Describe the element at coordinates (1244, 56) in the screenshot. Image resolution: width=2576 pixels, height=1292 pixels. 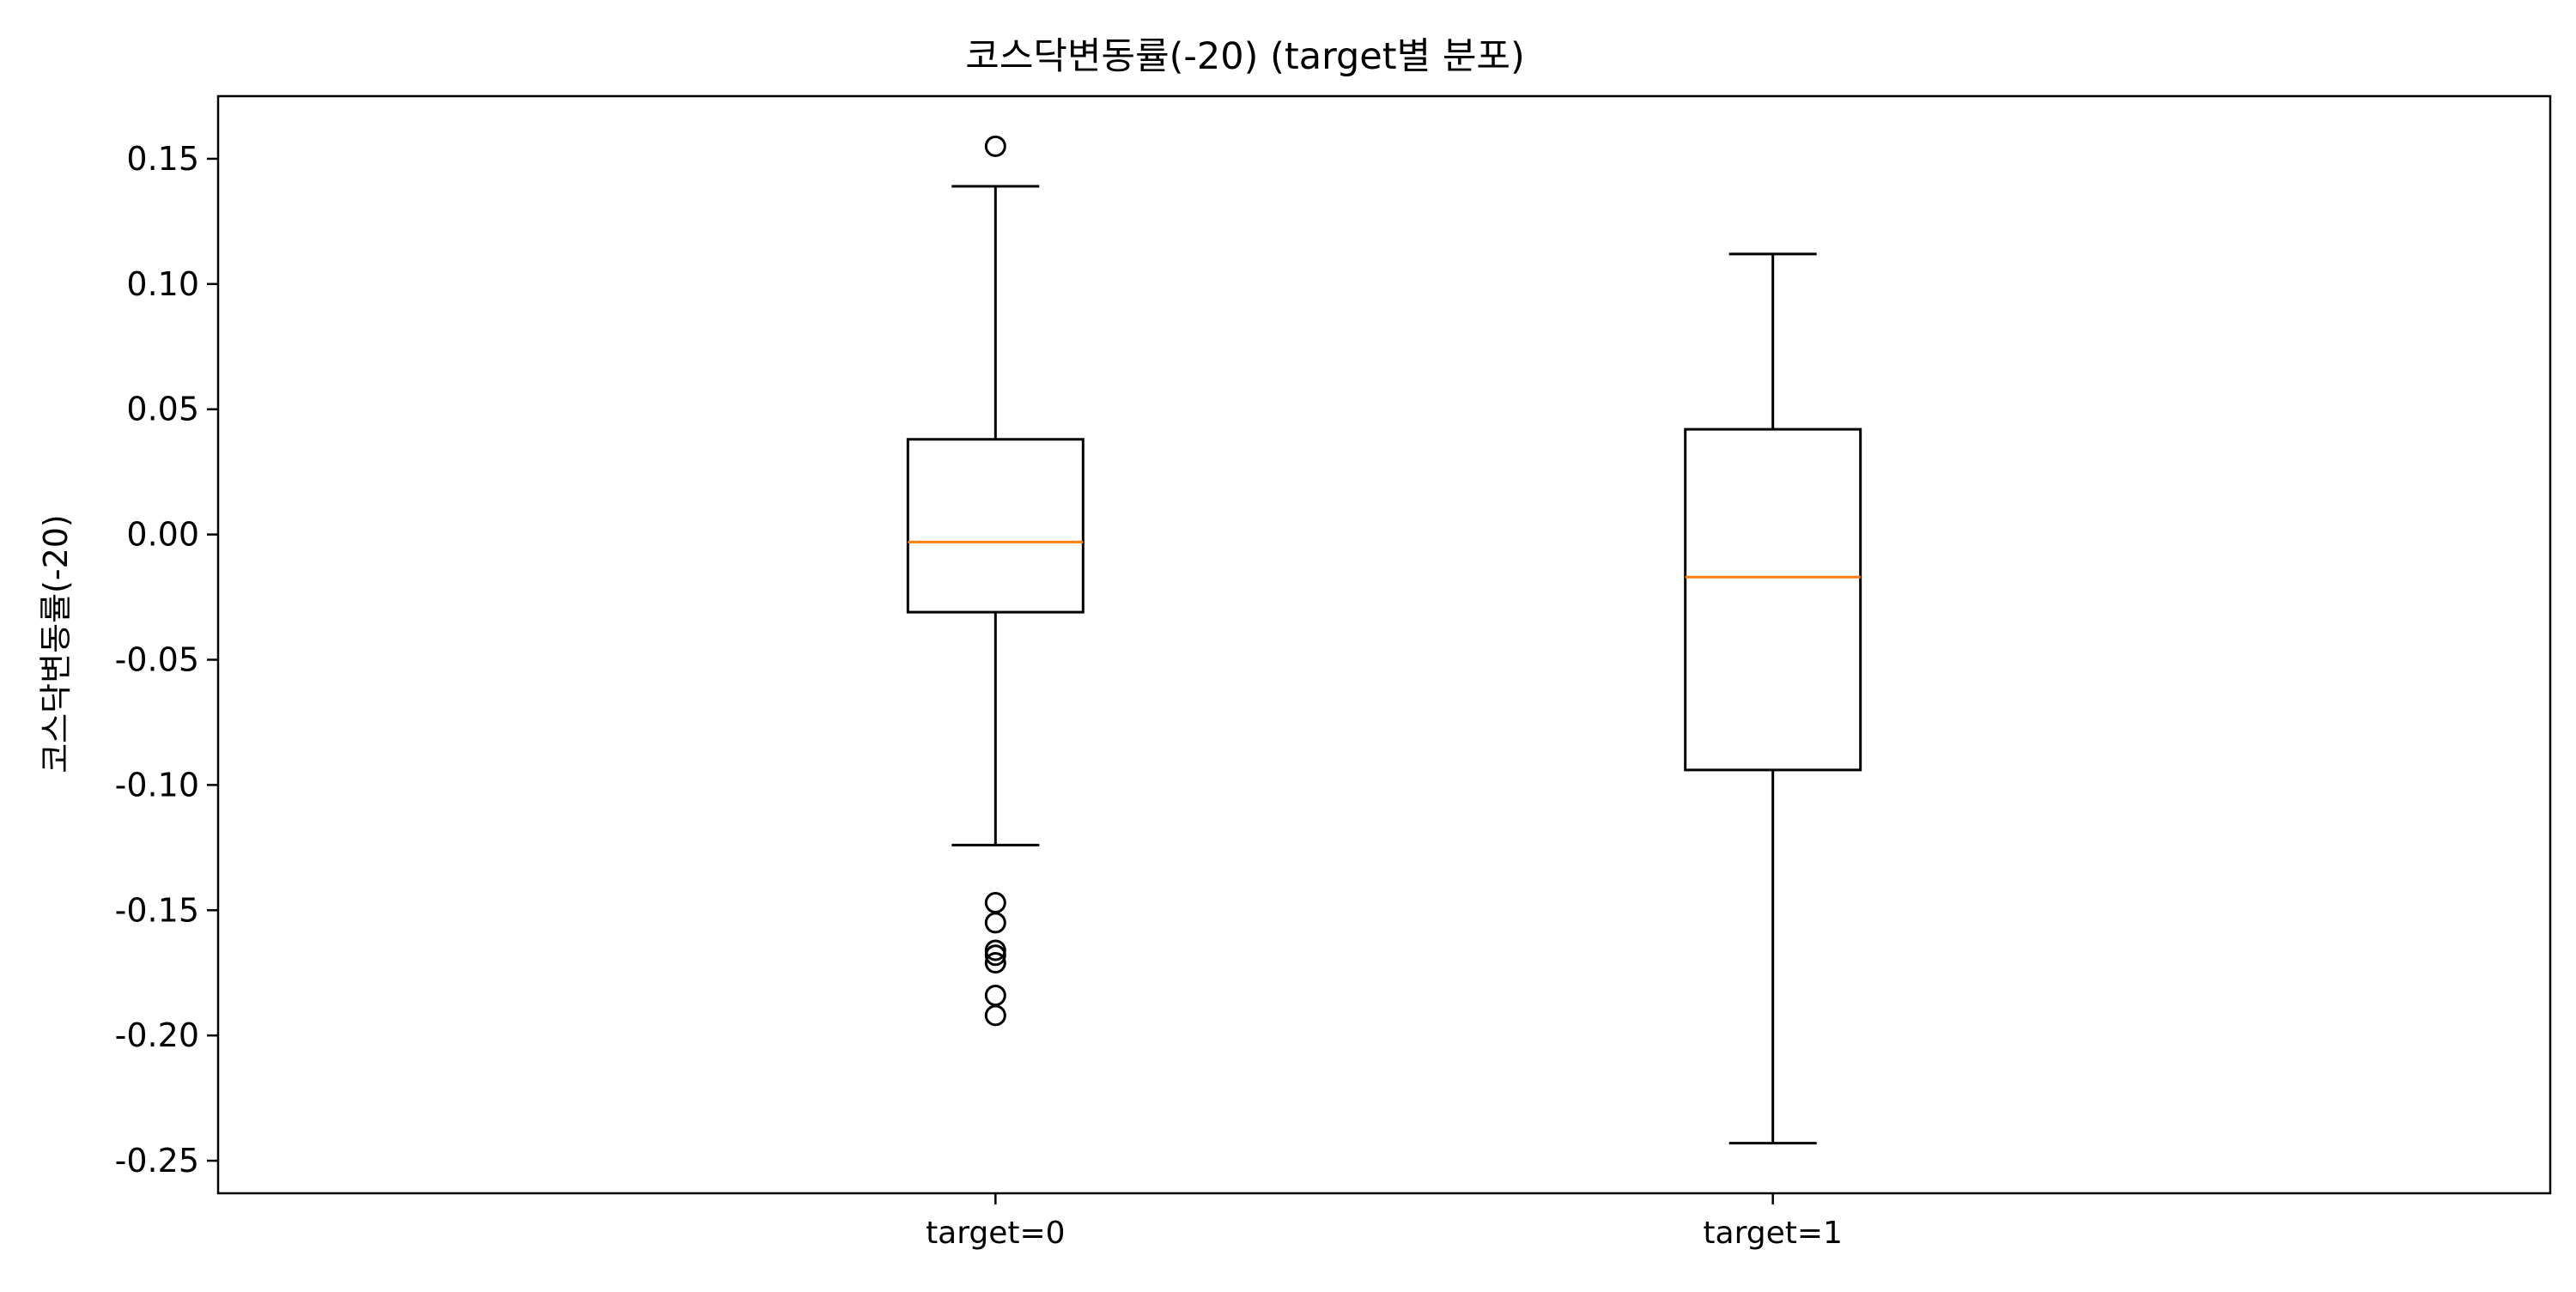
I see `chart-title: 코스닥변동률(-20) (target별 분포)` at that location.